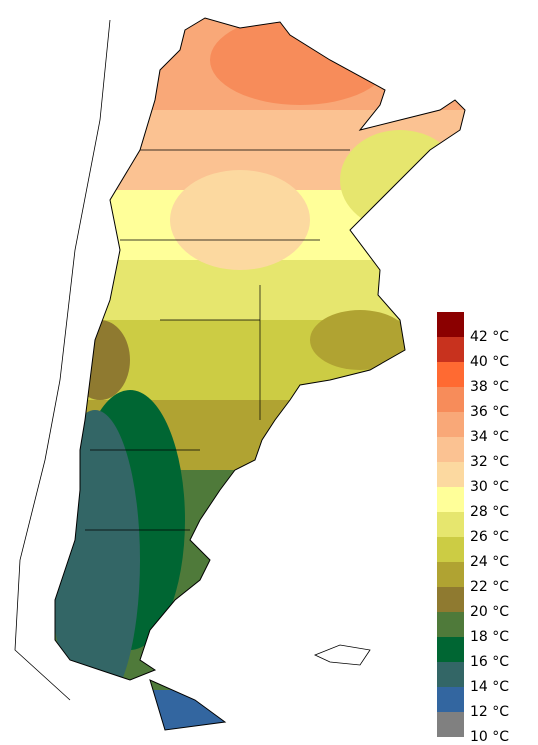 Image resolution: width=538 pixels, height=745 pixels. What do you see at coordinates (489, 662) in the screenshot?
I see `legend-label: 16 °C` at bounding box center [489, 662].